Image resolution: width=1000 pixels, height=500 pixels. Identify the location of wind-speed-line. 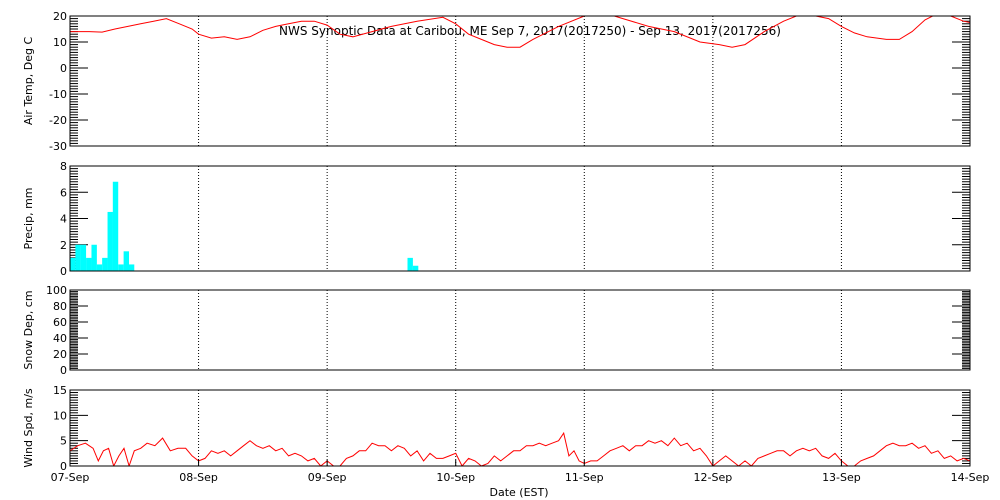
(520, 448).